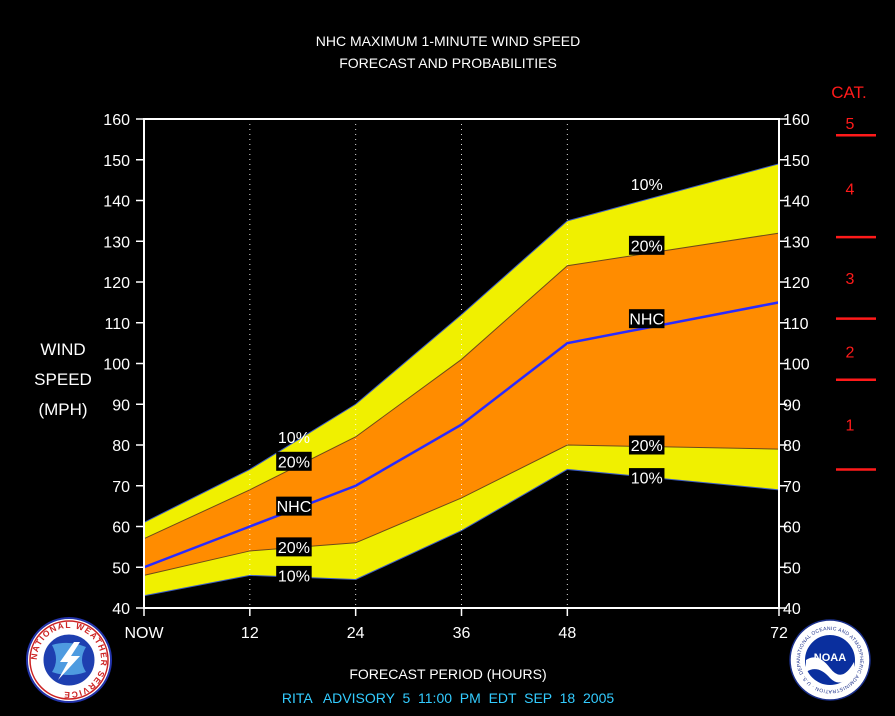 Image resolution: width=895 pixels, height=716 pixels. I want to click on y-tick-label-left: 40, so click(121, 609).